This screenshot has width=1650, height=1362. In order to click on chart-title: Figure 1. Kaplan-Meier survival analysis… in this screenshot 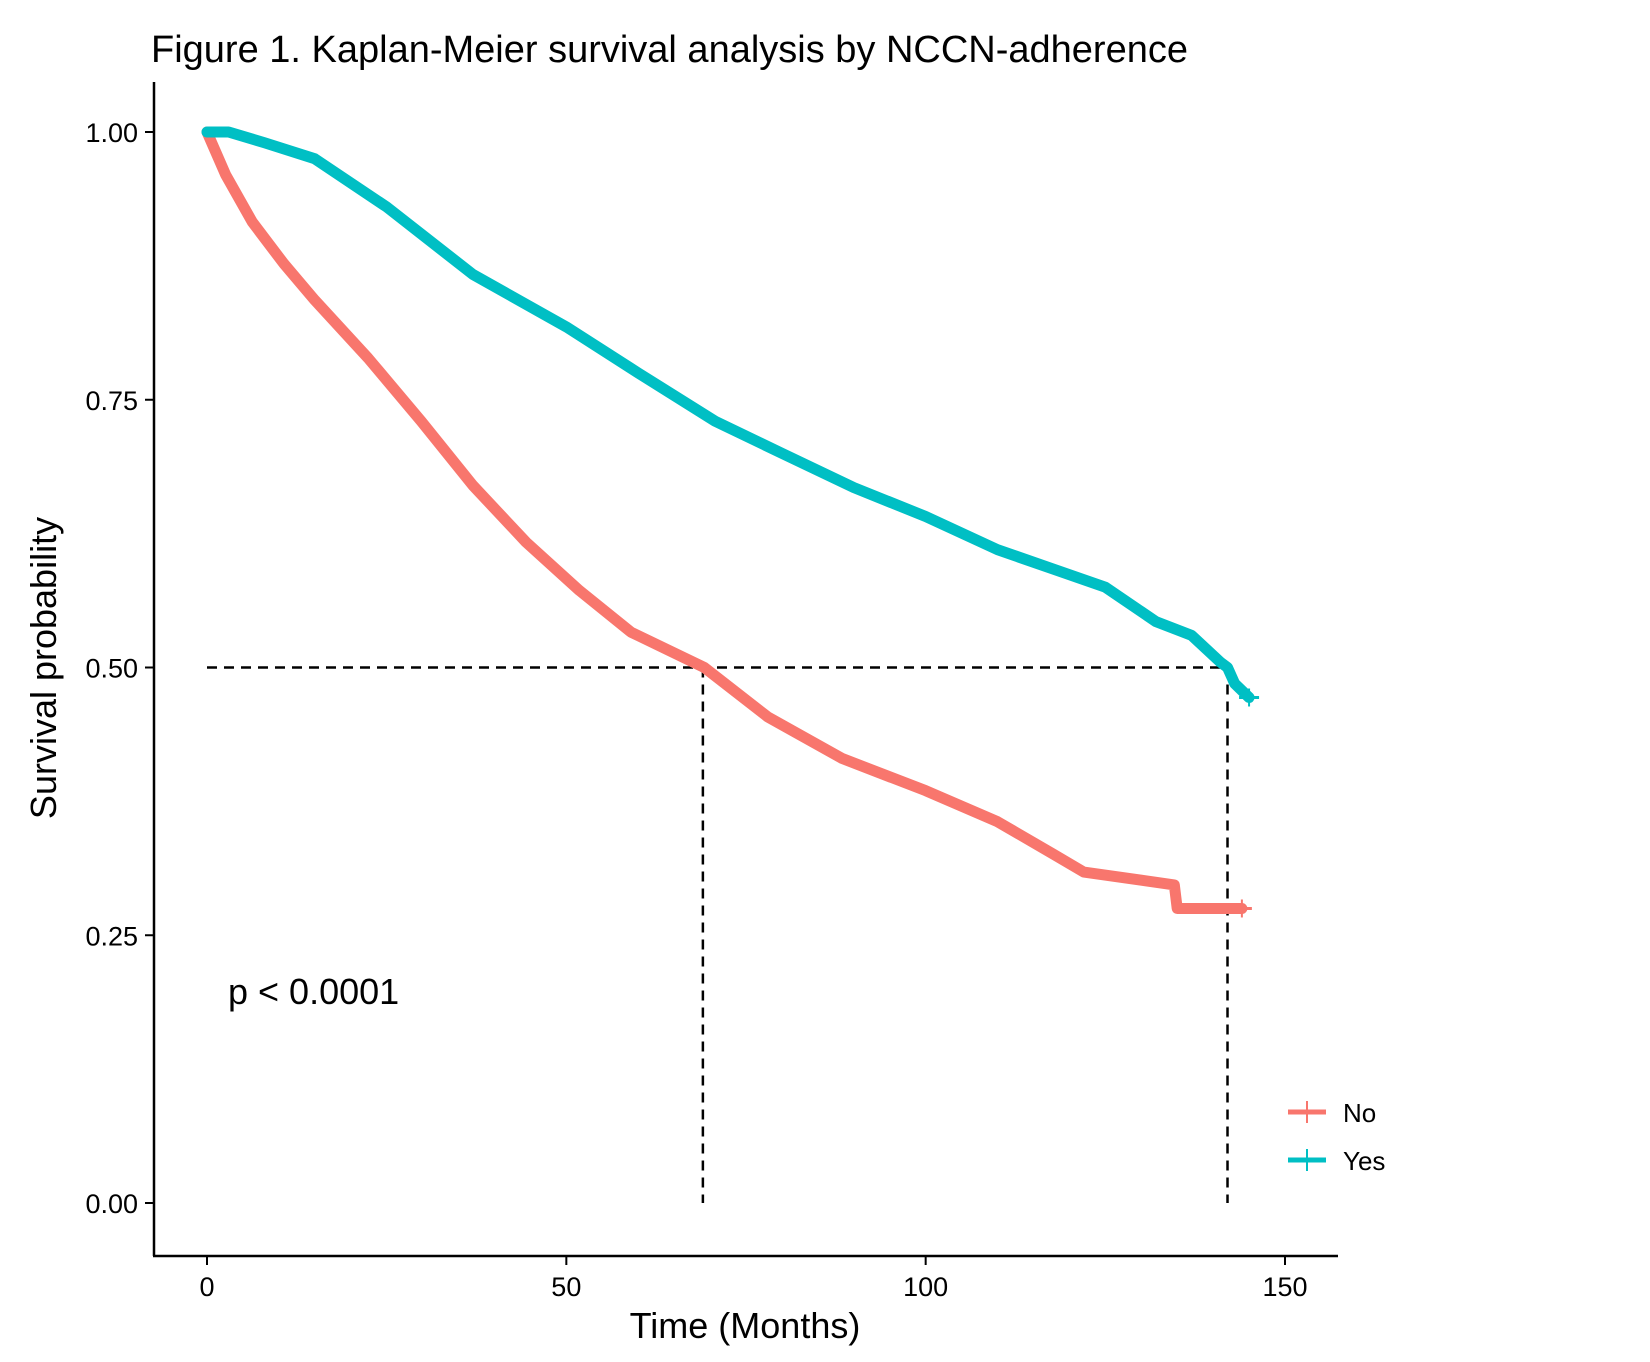, I will do `click(669, 50)`.